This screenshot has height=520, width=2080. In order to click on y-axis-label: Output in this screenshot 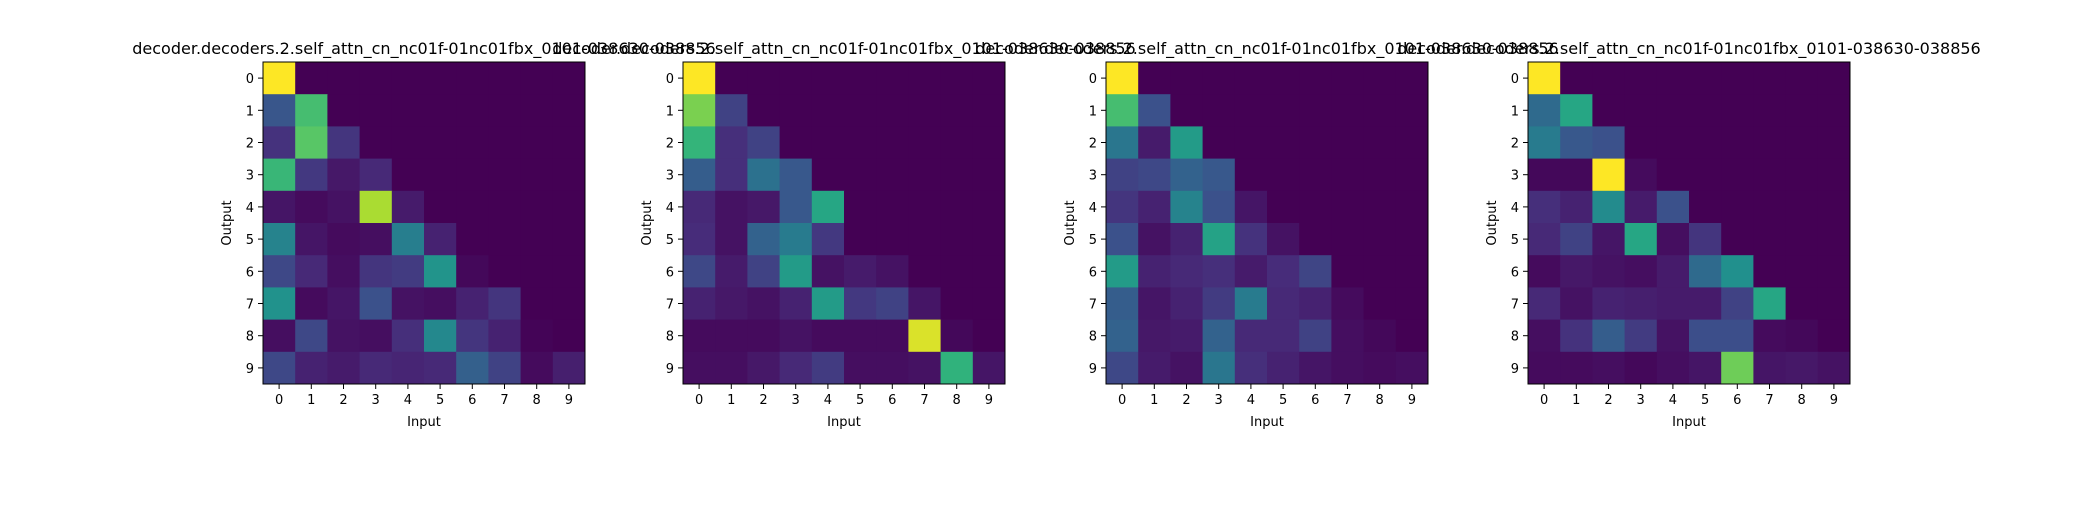, I will do `click(227, 222)`.